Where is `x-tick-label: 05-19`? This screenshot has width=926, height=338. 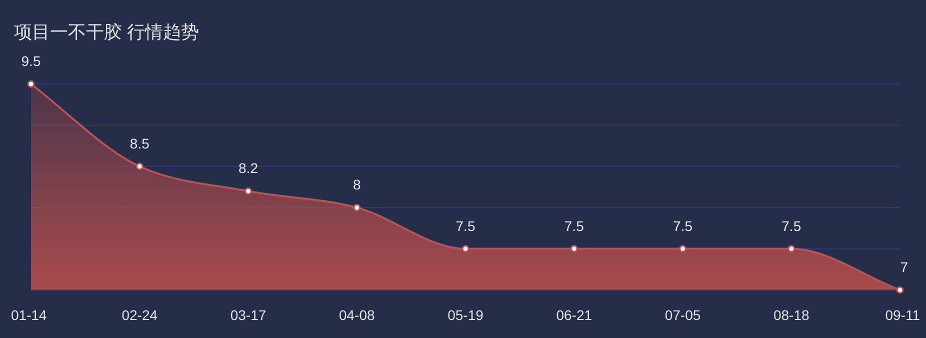
x-tick-label: 05-19 is located at coordinates (466, 315).